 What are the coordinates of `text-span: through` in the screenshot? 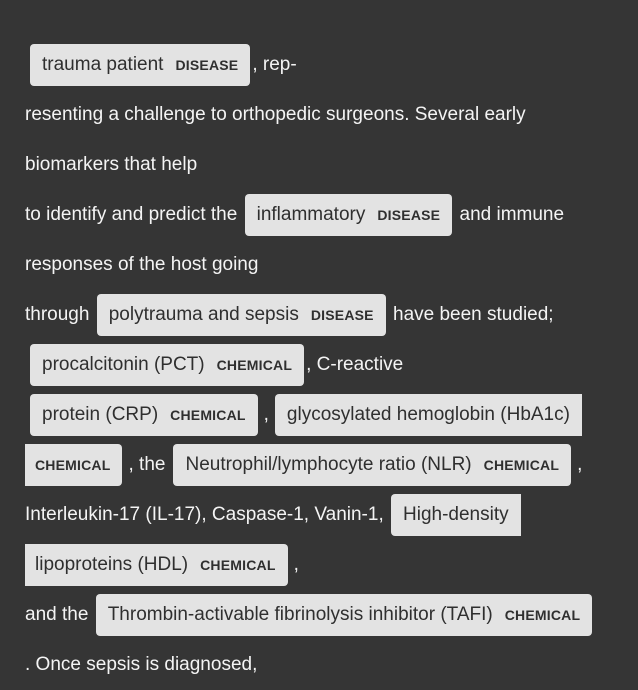 It's located at (57, 314).